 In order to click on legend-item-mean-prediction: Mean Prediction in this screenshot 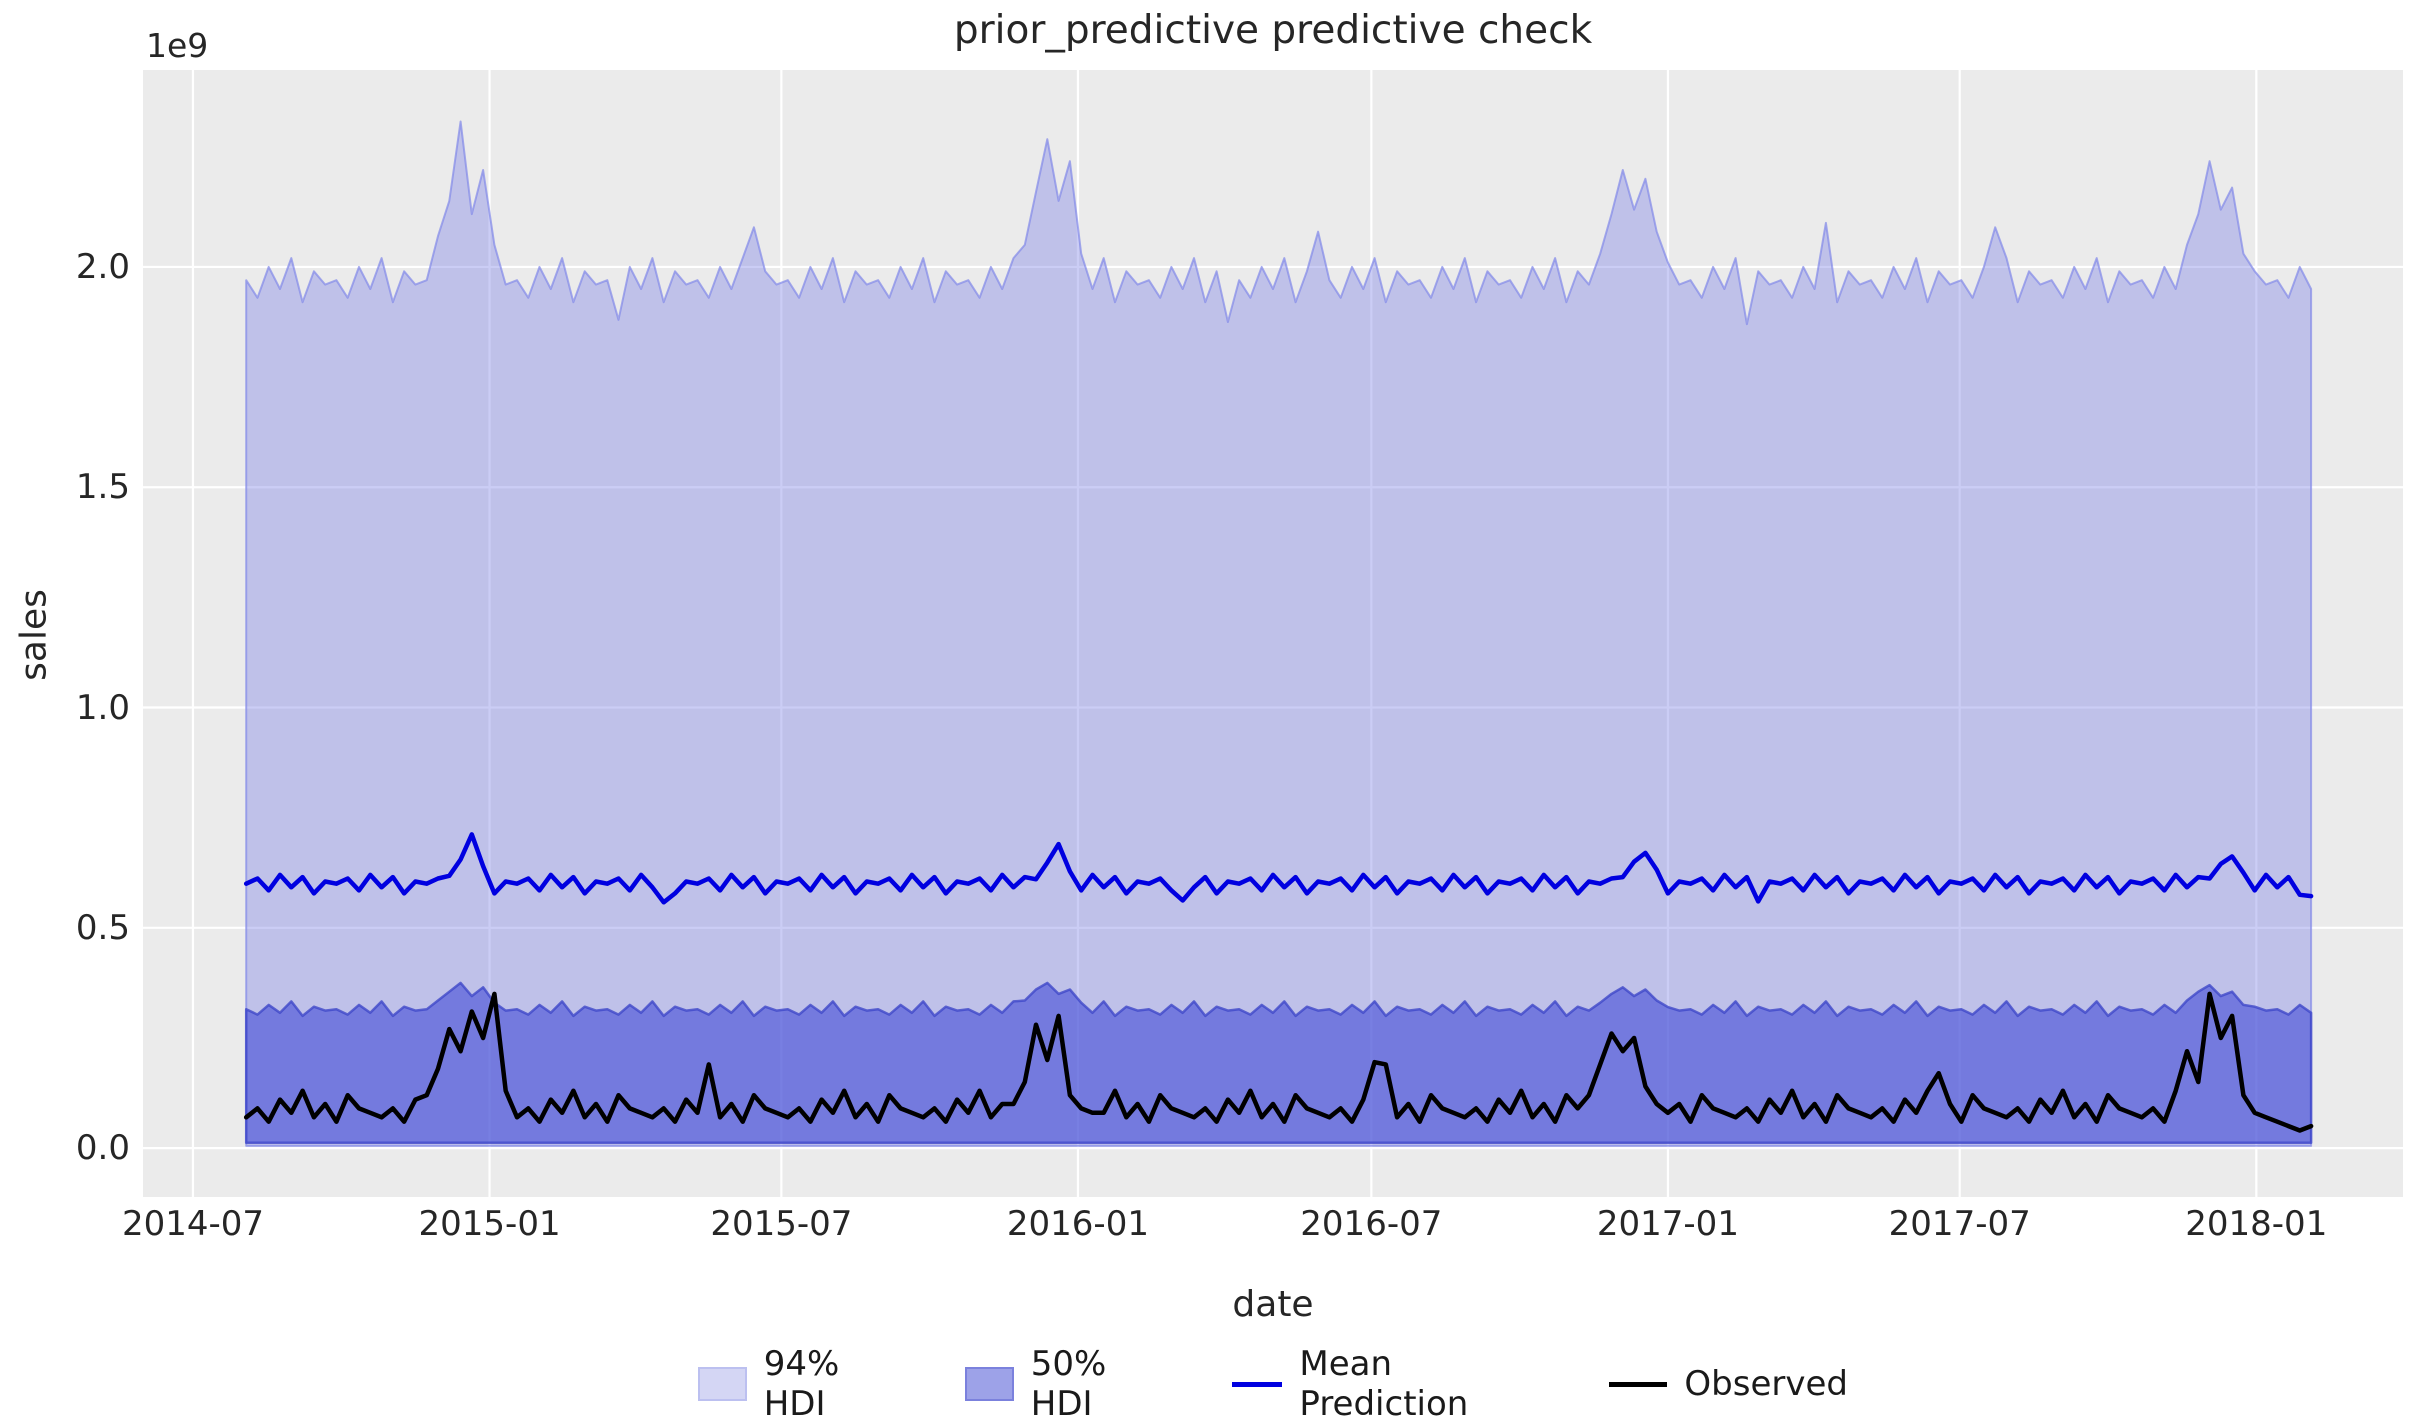, I will do `click(1383, 1383)`.